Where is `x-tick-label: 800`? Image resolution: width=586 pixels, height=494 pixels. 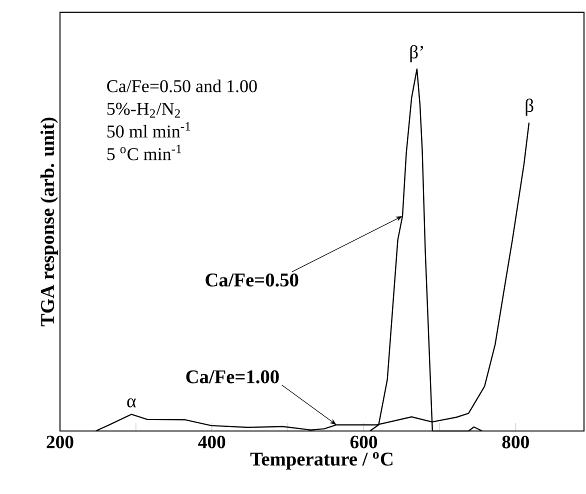
x-tick-label: 800 is located at coordinates (515, 442).